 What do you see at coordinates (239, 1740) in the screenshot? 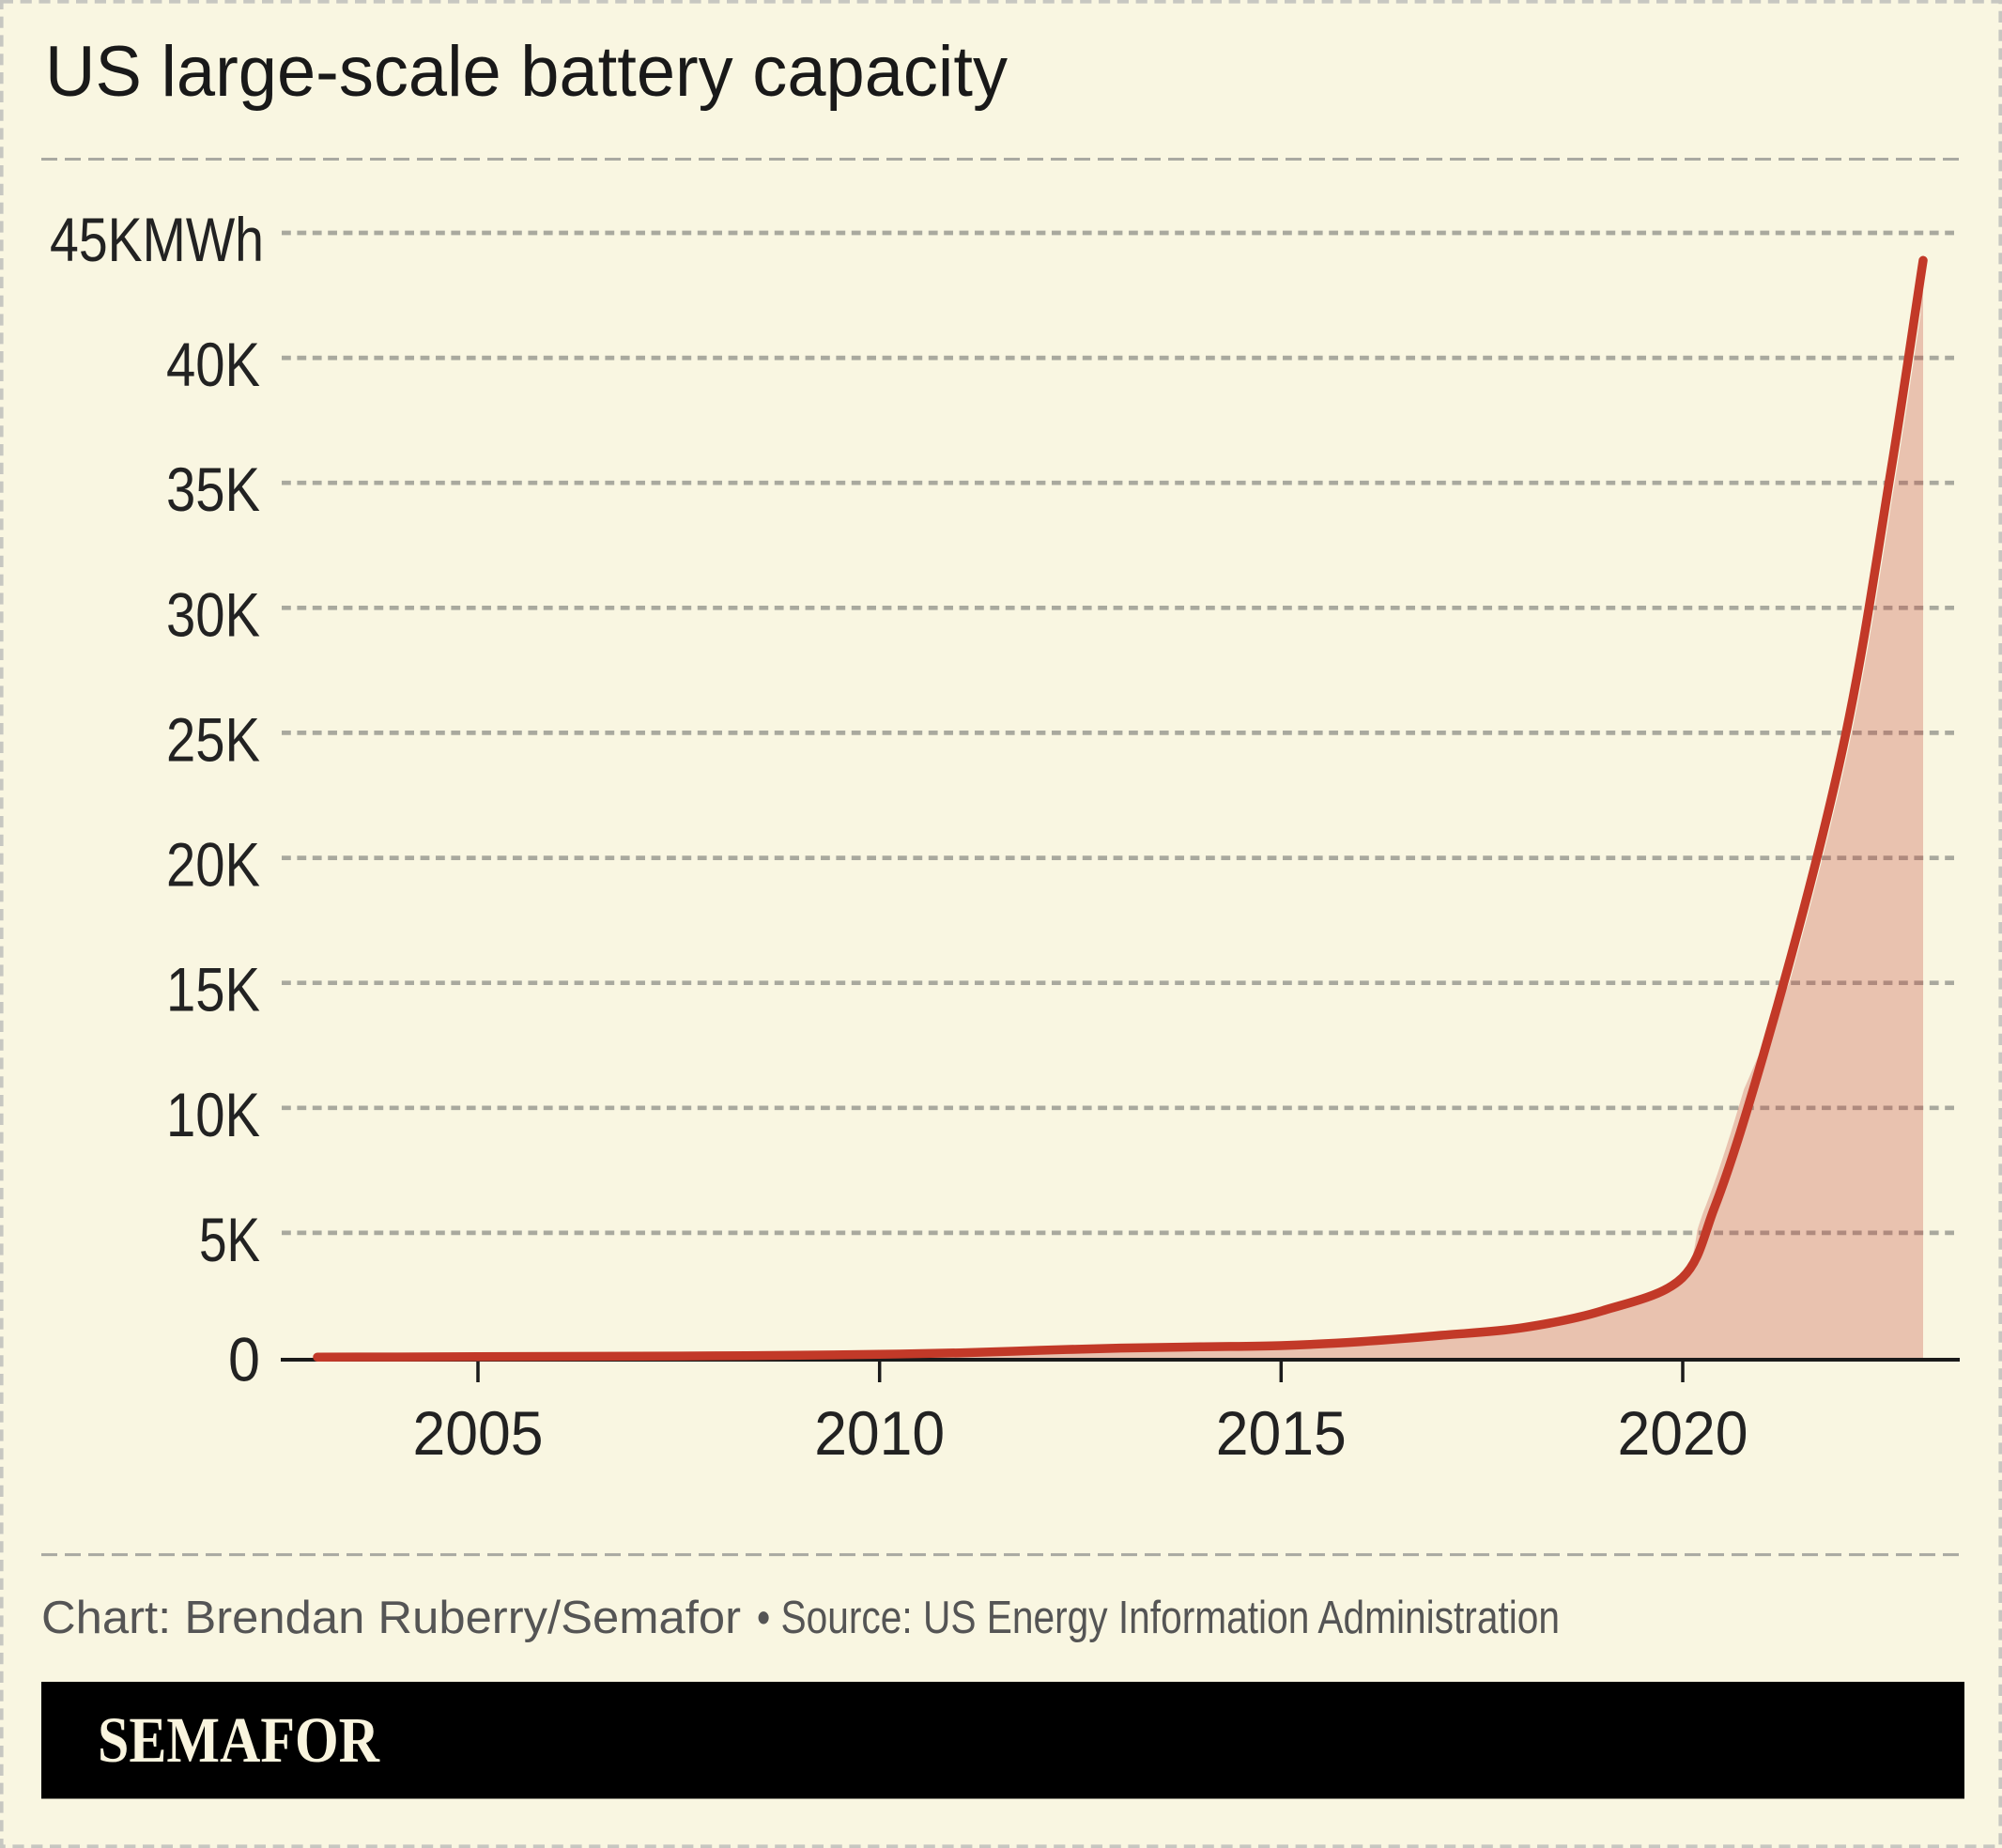
I see `svg-text: SEMAFOR` at bounding box center [239, 1740].